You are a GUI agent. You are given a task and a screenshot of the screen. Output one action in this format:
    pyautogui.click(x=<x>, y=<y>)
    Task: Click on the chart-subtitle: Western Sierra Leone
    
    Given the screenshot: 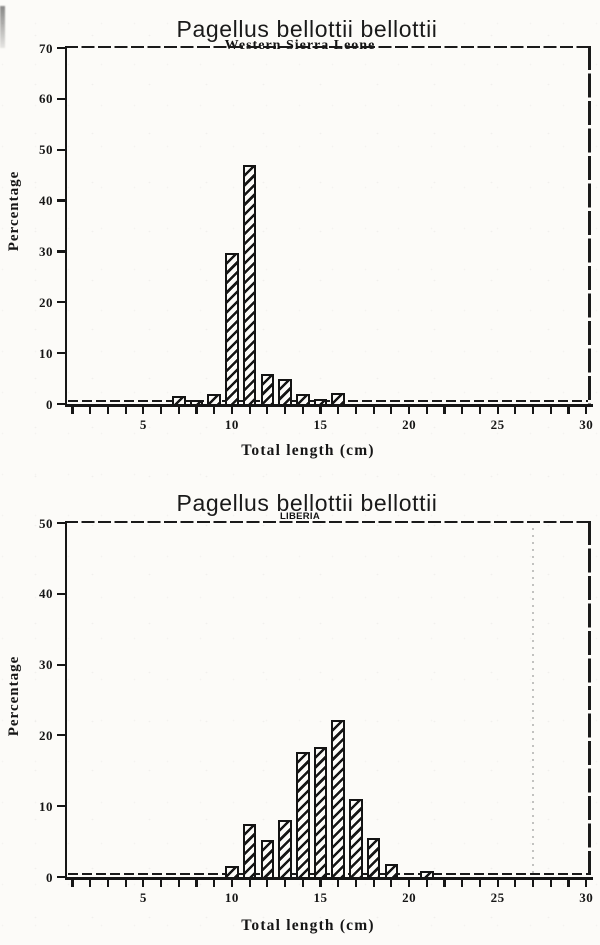 What is the action you would take?
    pyautogui.click(x=300, y=46)
    